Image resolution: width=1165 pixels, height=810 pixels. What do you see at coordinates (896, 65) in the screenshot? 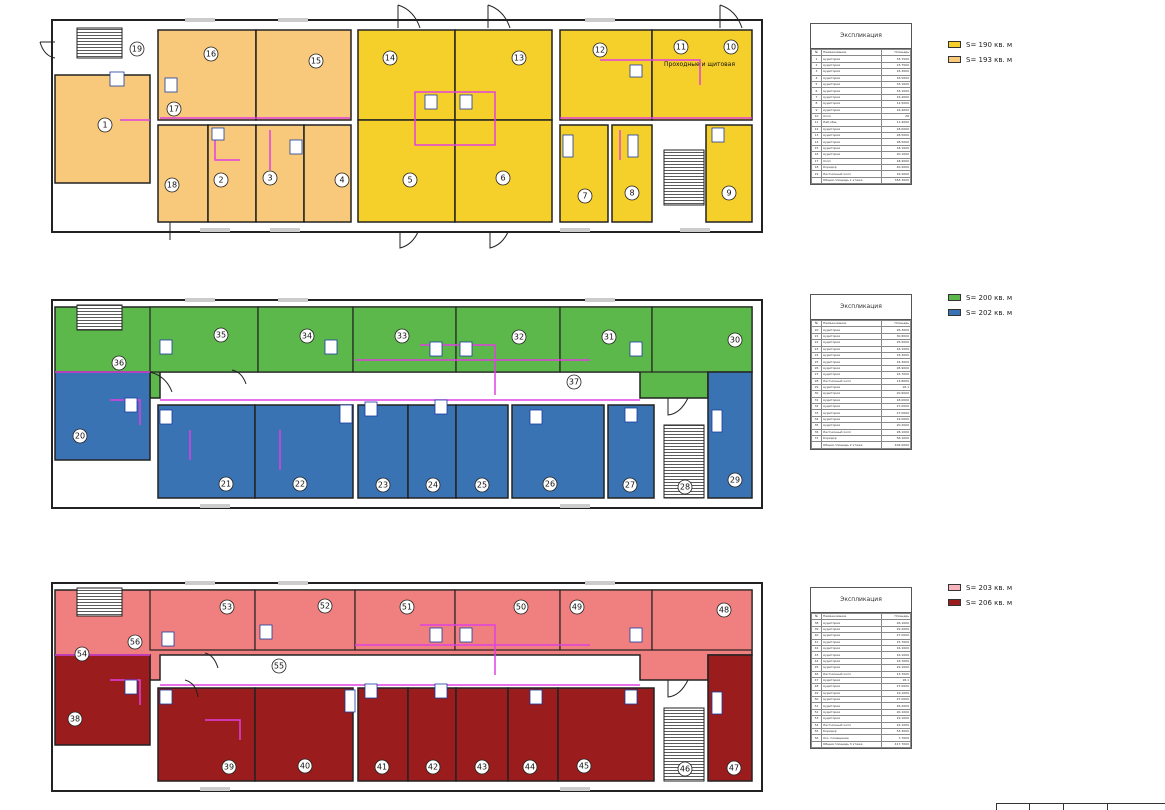
I see `table-cell: 23.7500` at bounding box center [896, 65].